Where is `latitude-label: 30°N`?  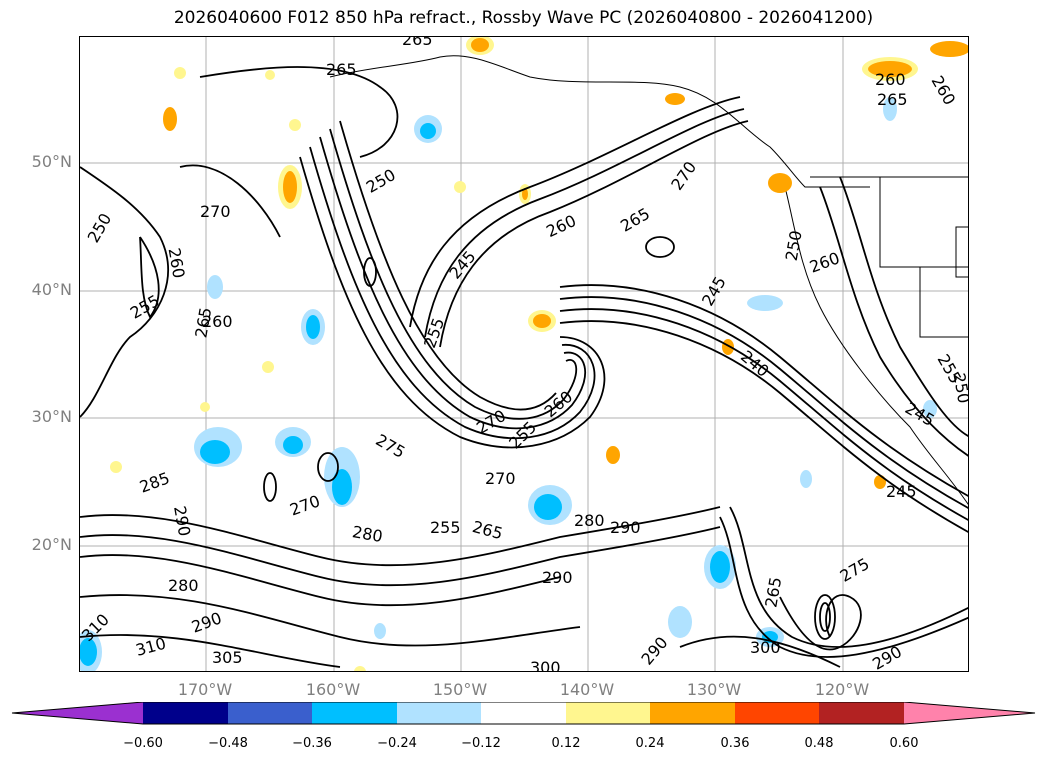
latitude-label: 30°N is located at coordinates (51, 416).